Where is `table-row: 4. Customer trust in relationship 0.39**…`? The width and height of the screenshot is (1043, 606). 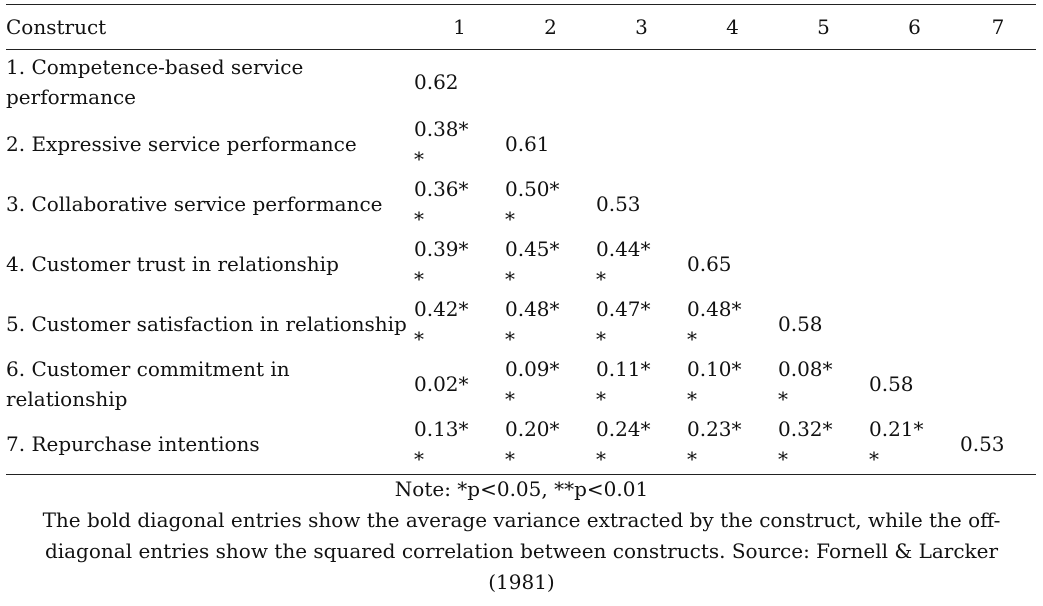
table-row: 4. Customer trust in relationship 0.39**… is located at coordinates (521, 264).